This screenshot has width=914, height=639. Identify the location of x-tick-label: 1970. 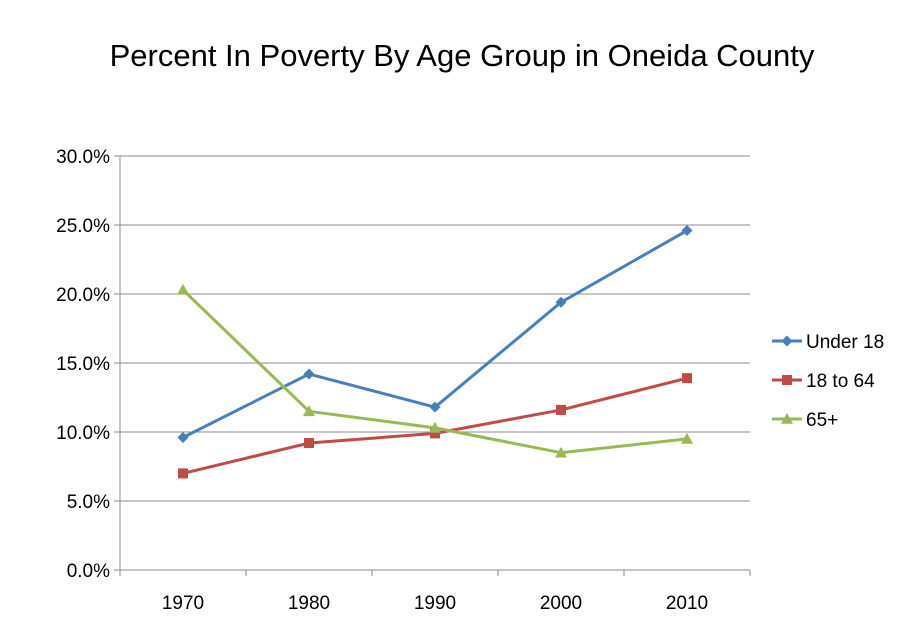
(183, 603).